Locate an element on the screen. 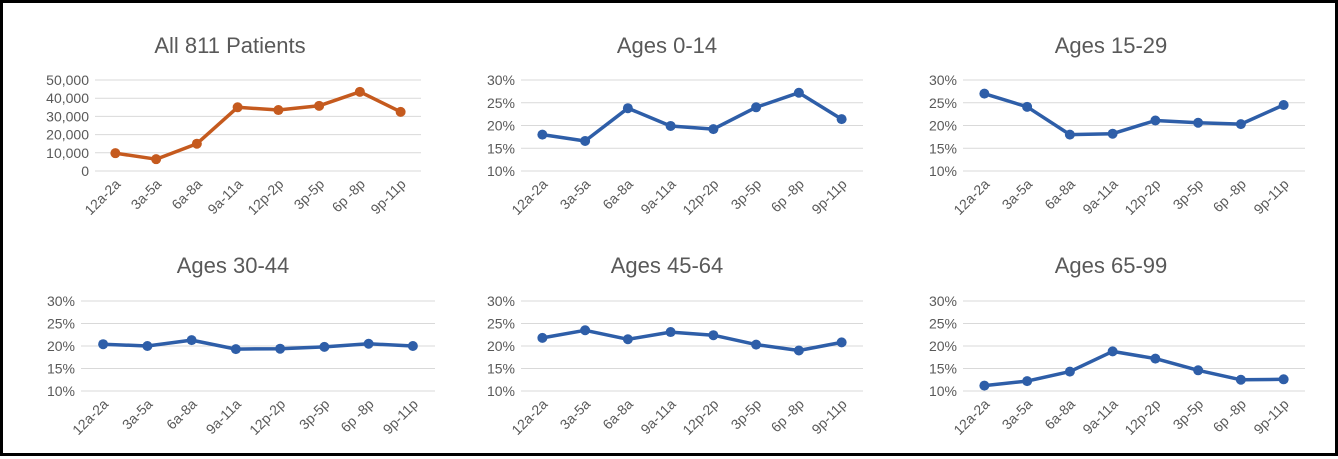  chart-title: Ages 65-99 is located at coordinates (1111, 265).